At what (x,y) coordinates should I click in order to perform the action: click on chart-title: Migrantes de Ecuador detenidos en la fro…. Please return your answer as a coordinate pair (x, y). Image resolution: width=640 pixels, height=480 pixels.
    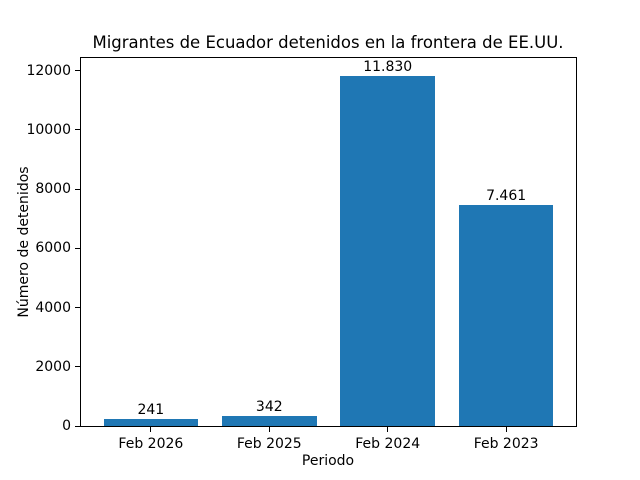
    Looking at the image, I should click on (328, 42).